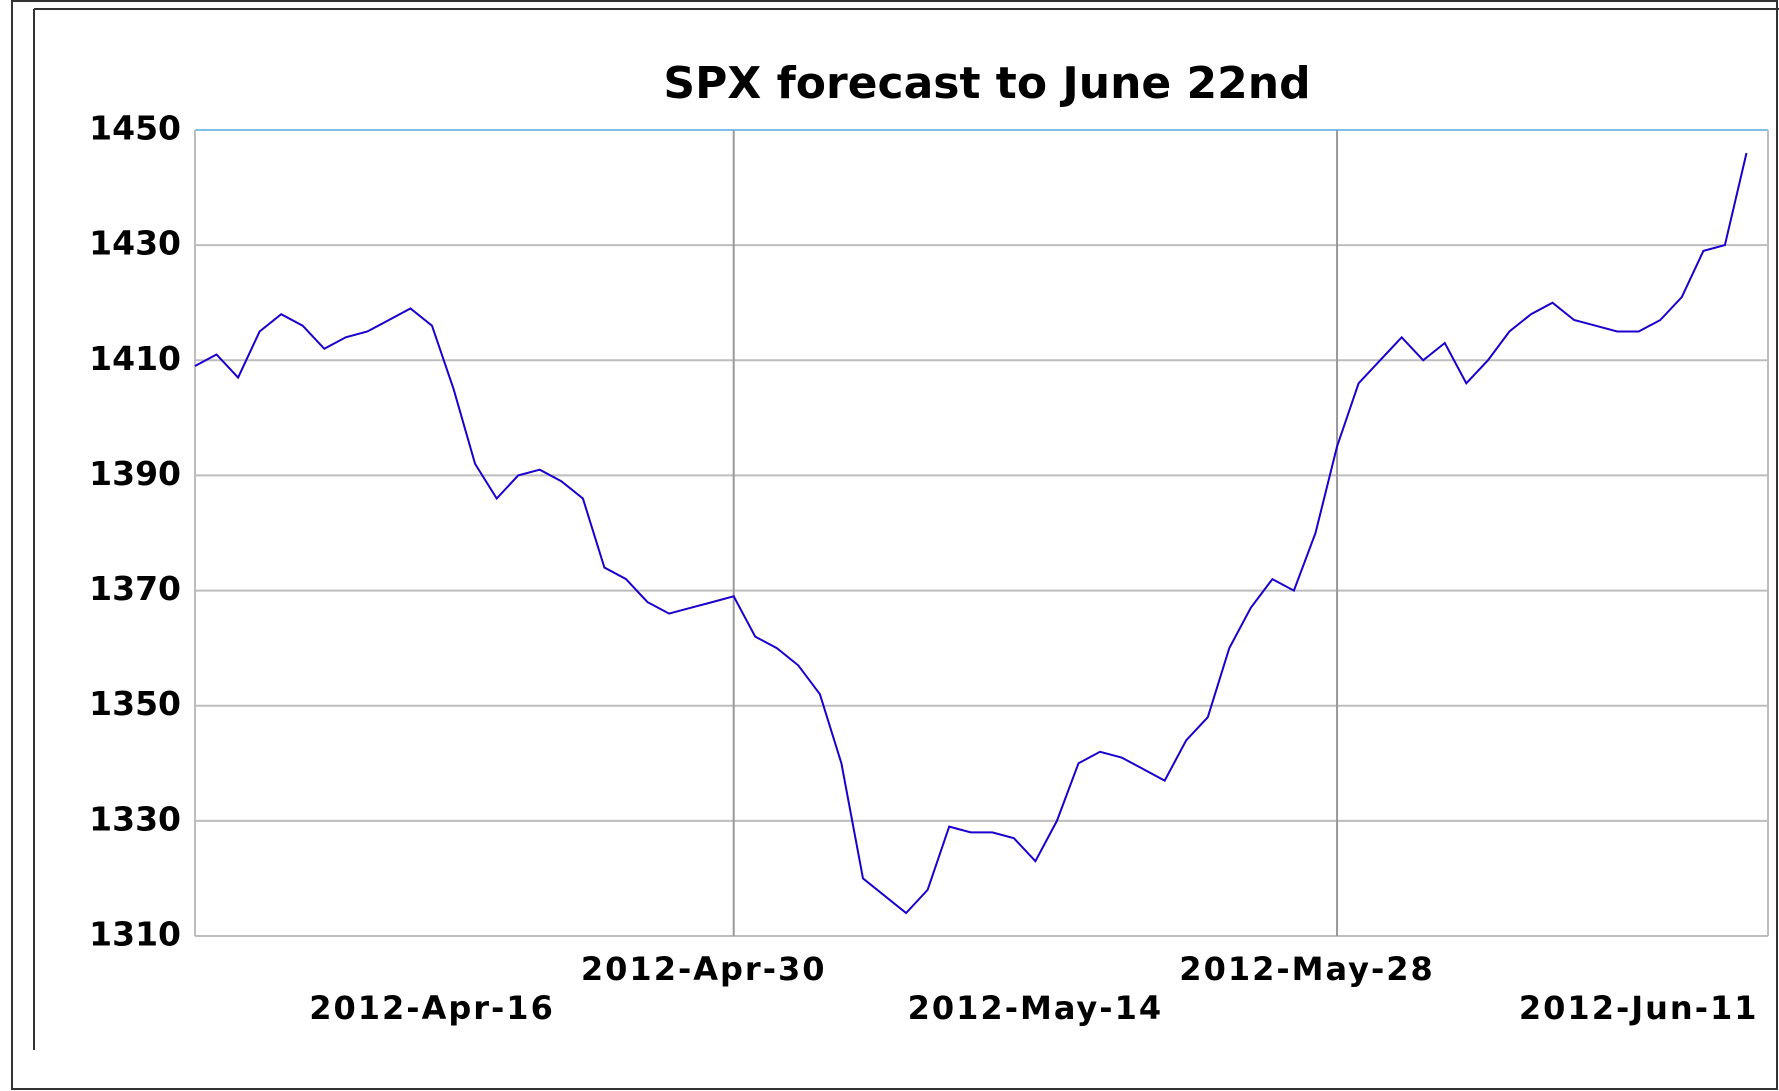 The width and height of the screenshot is (1779, 1091). Describe the element at coordinates (135, 358) in the screenshot. I see `y-tick-label: 1410` at that location.